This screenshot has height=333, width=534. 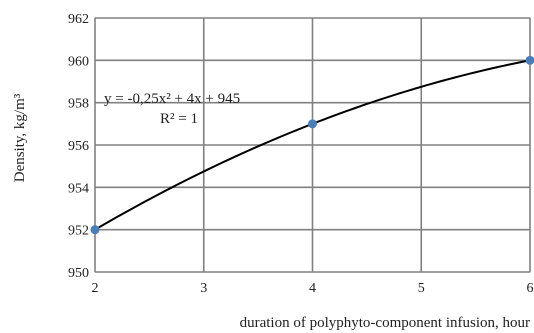 What do you see at coordinates (20, 137) in the screenshot?
I see `y-axis-title: Density, kg/m³` at bounding box center [20, 137].